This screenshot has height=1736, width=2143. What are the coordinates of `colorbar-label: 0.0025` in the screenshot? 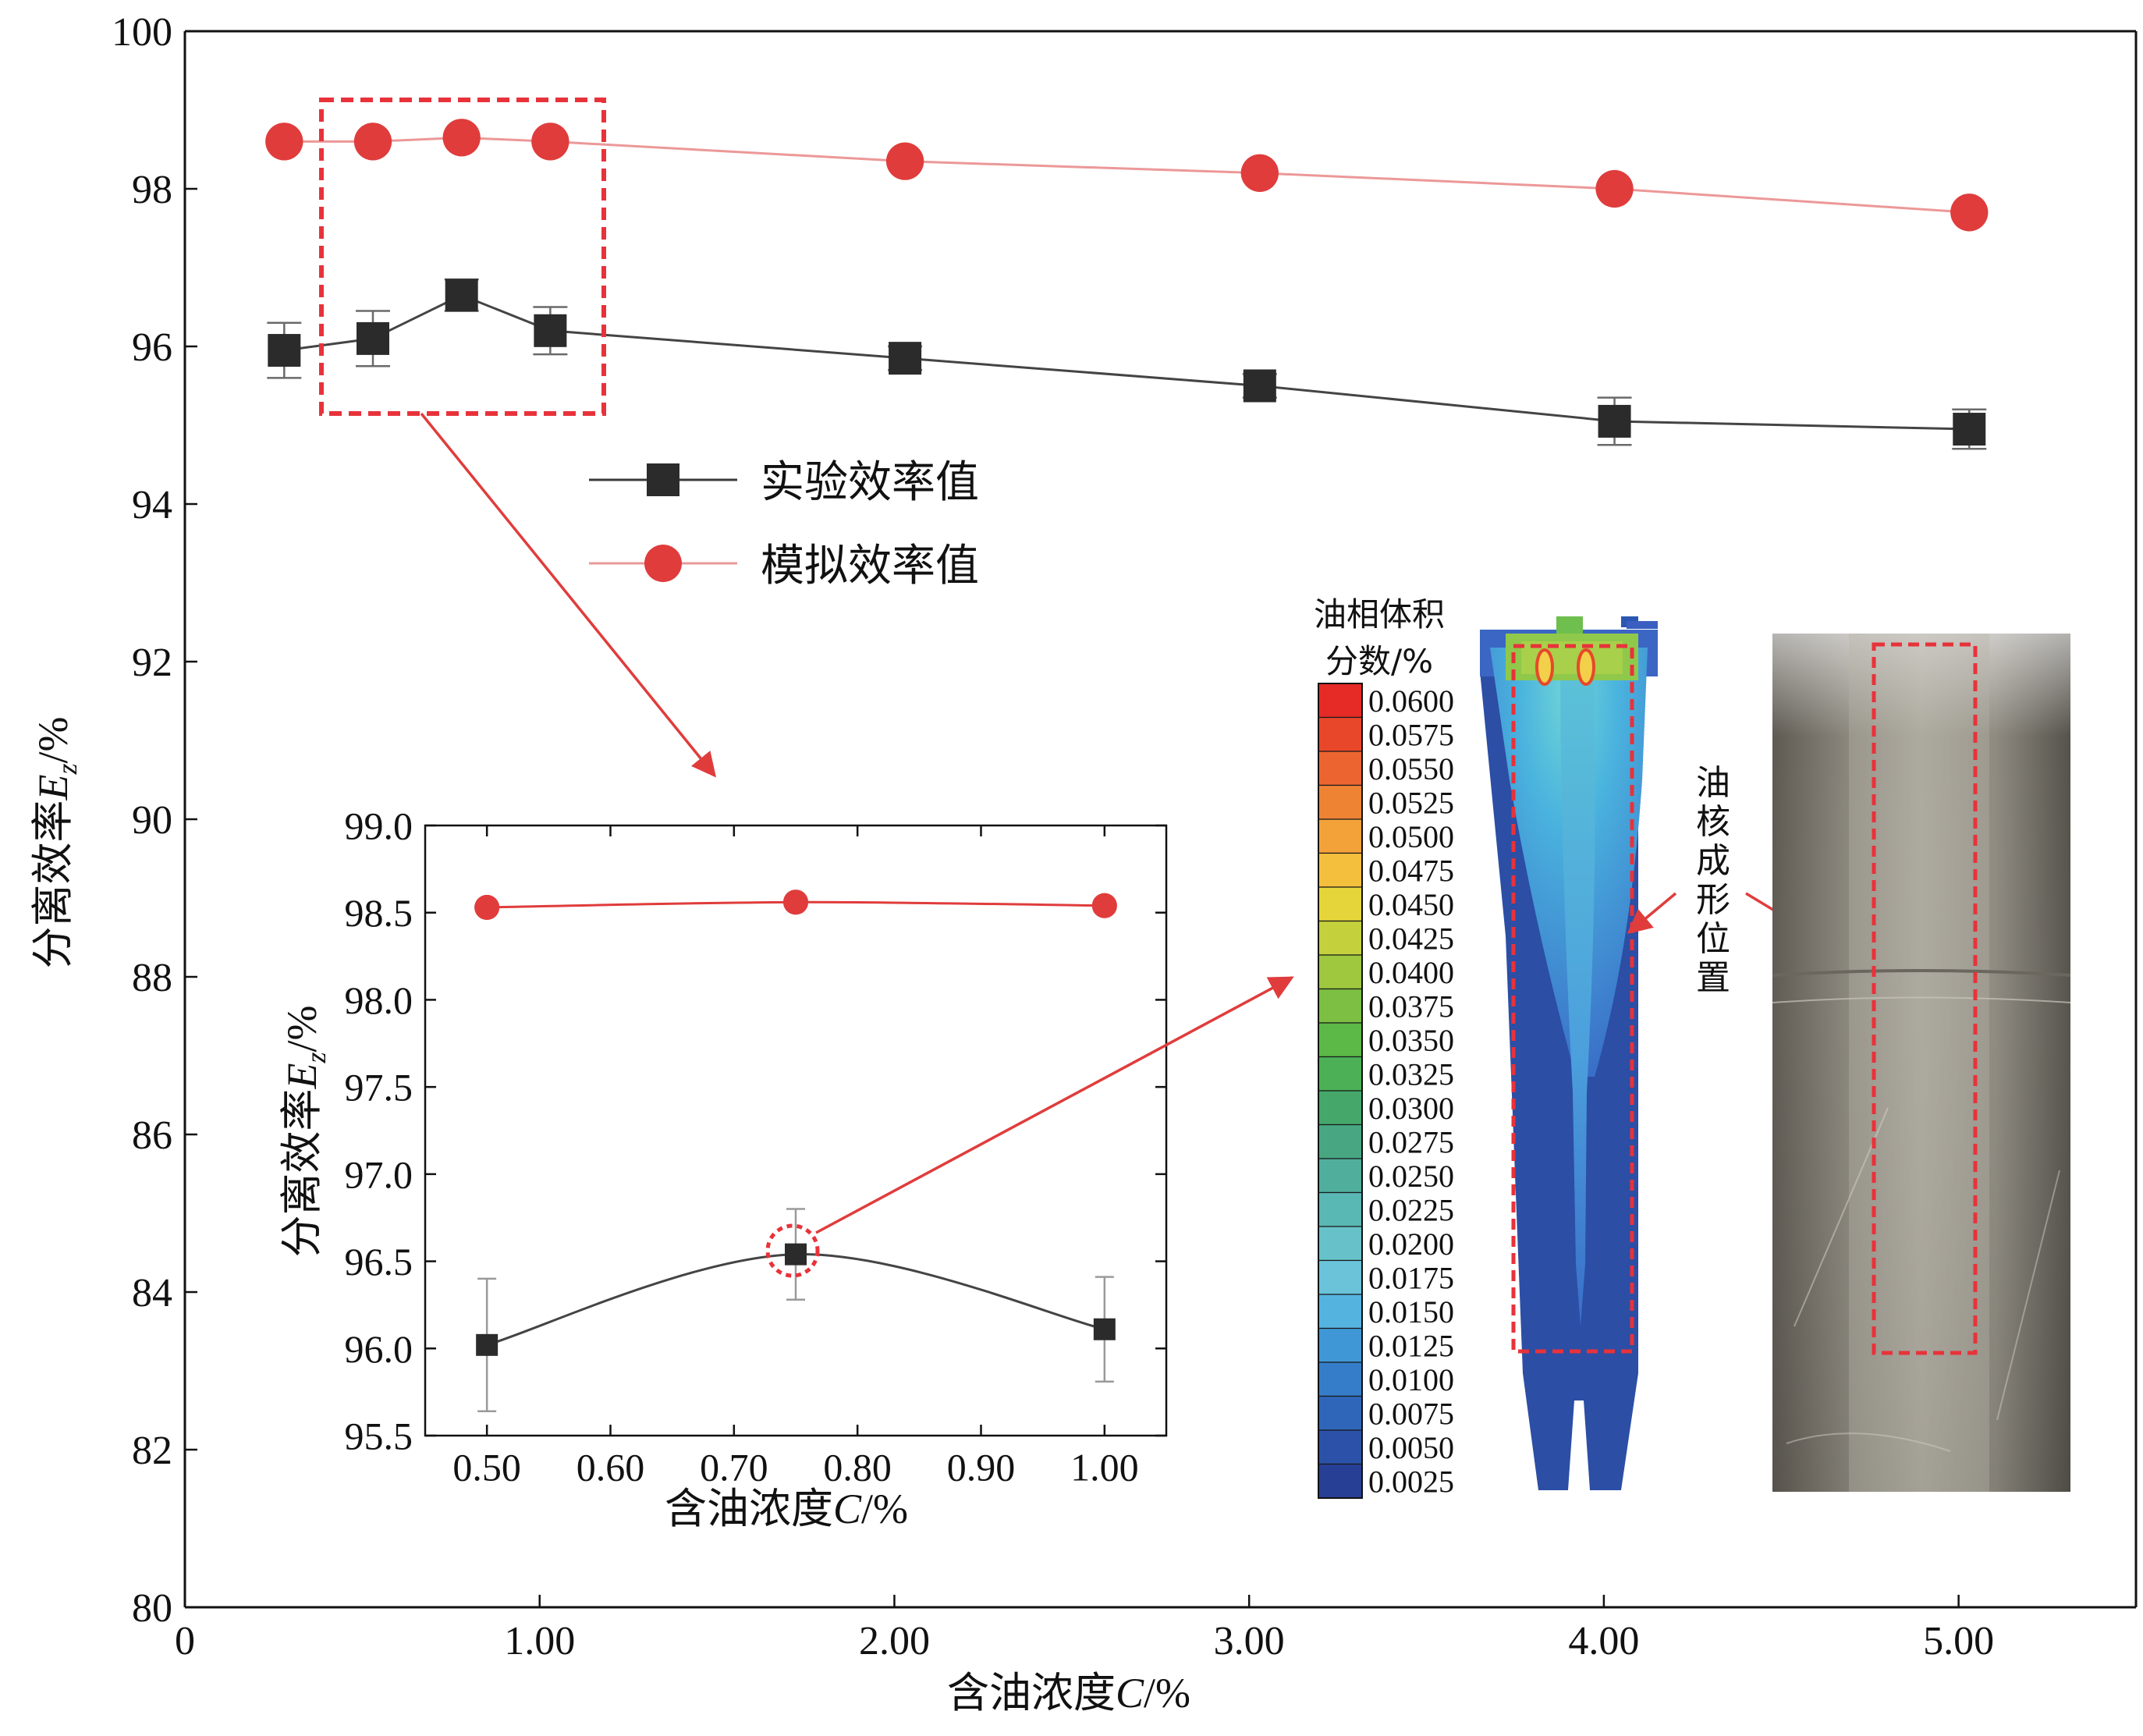 It's located at (1411, 1481).